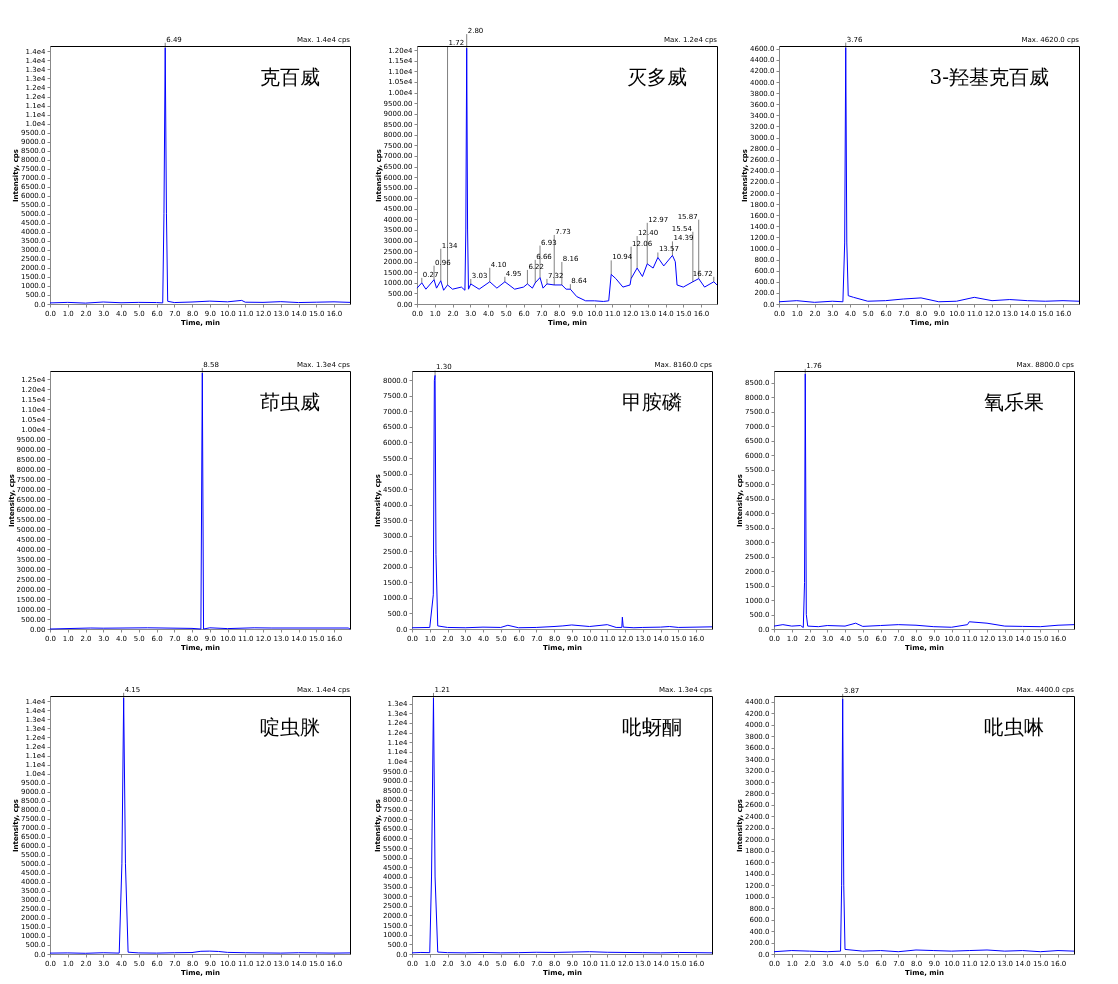 The image size is (1118, 984). What do you see at coordinates (1014, 727) in the screenshot?
I see `annotation: 吡虫啉` at bounding box center [1014, 727].